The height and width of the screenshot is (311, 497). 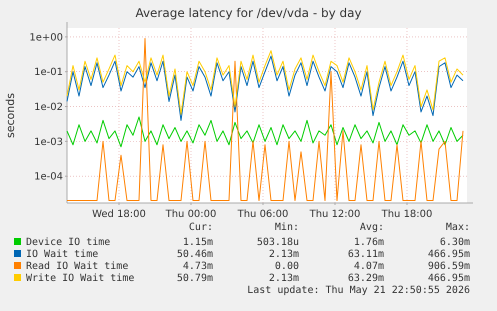 I want to click on text: 6.30m, so click(x=455, y=242).